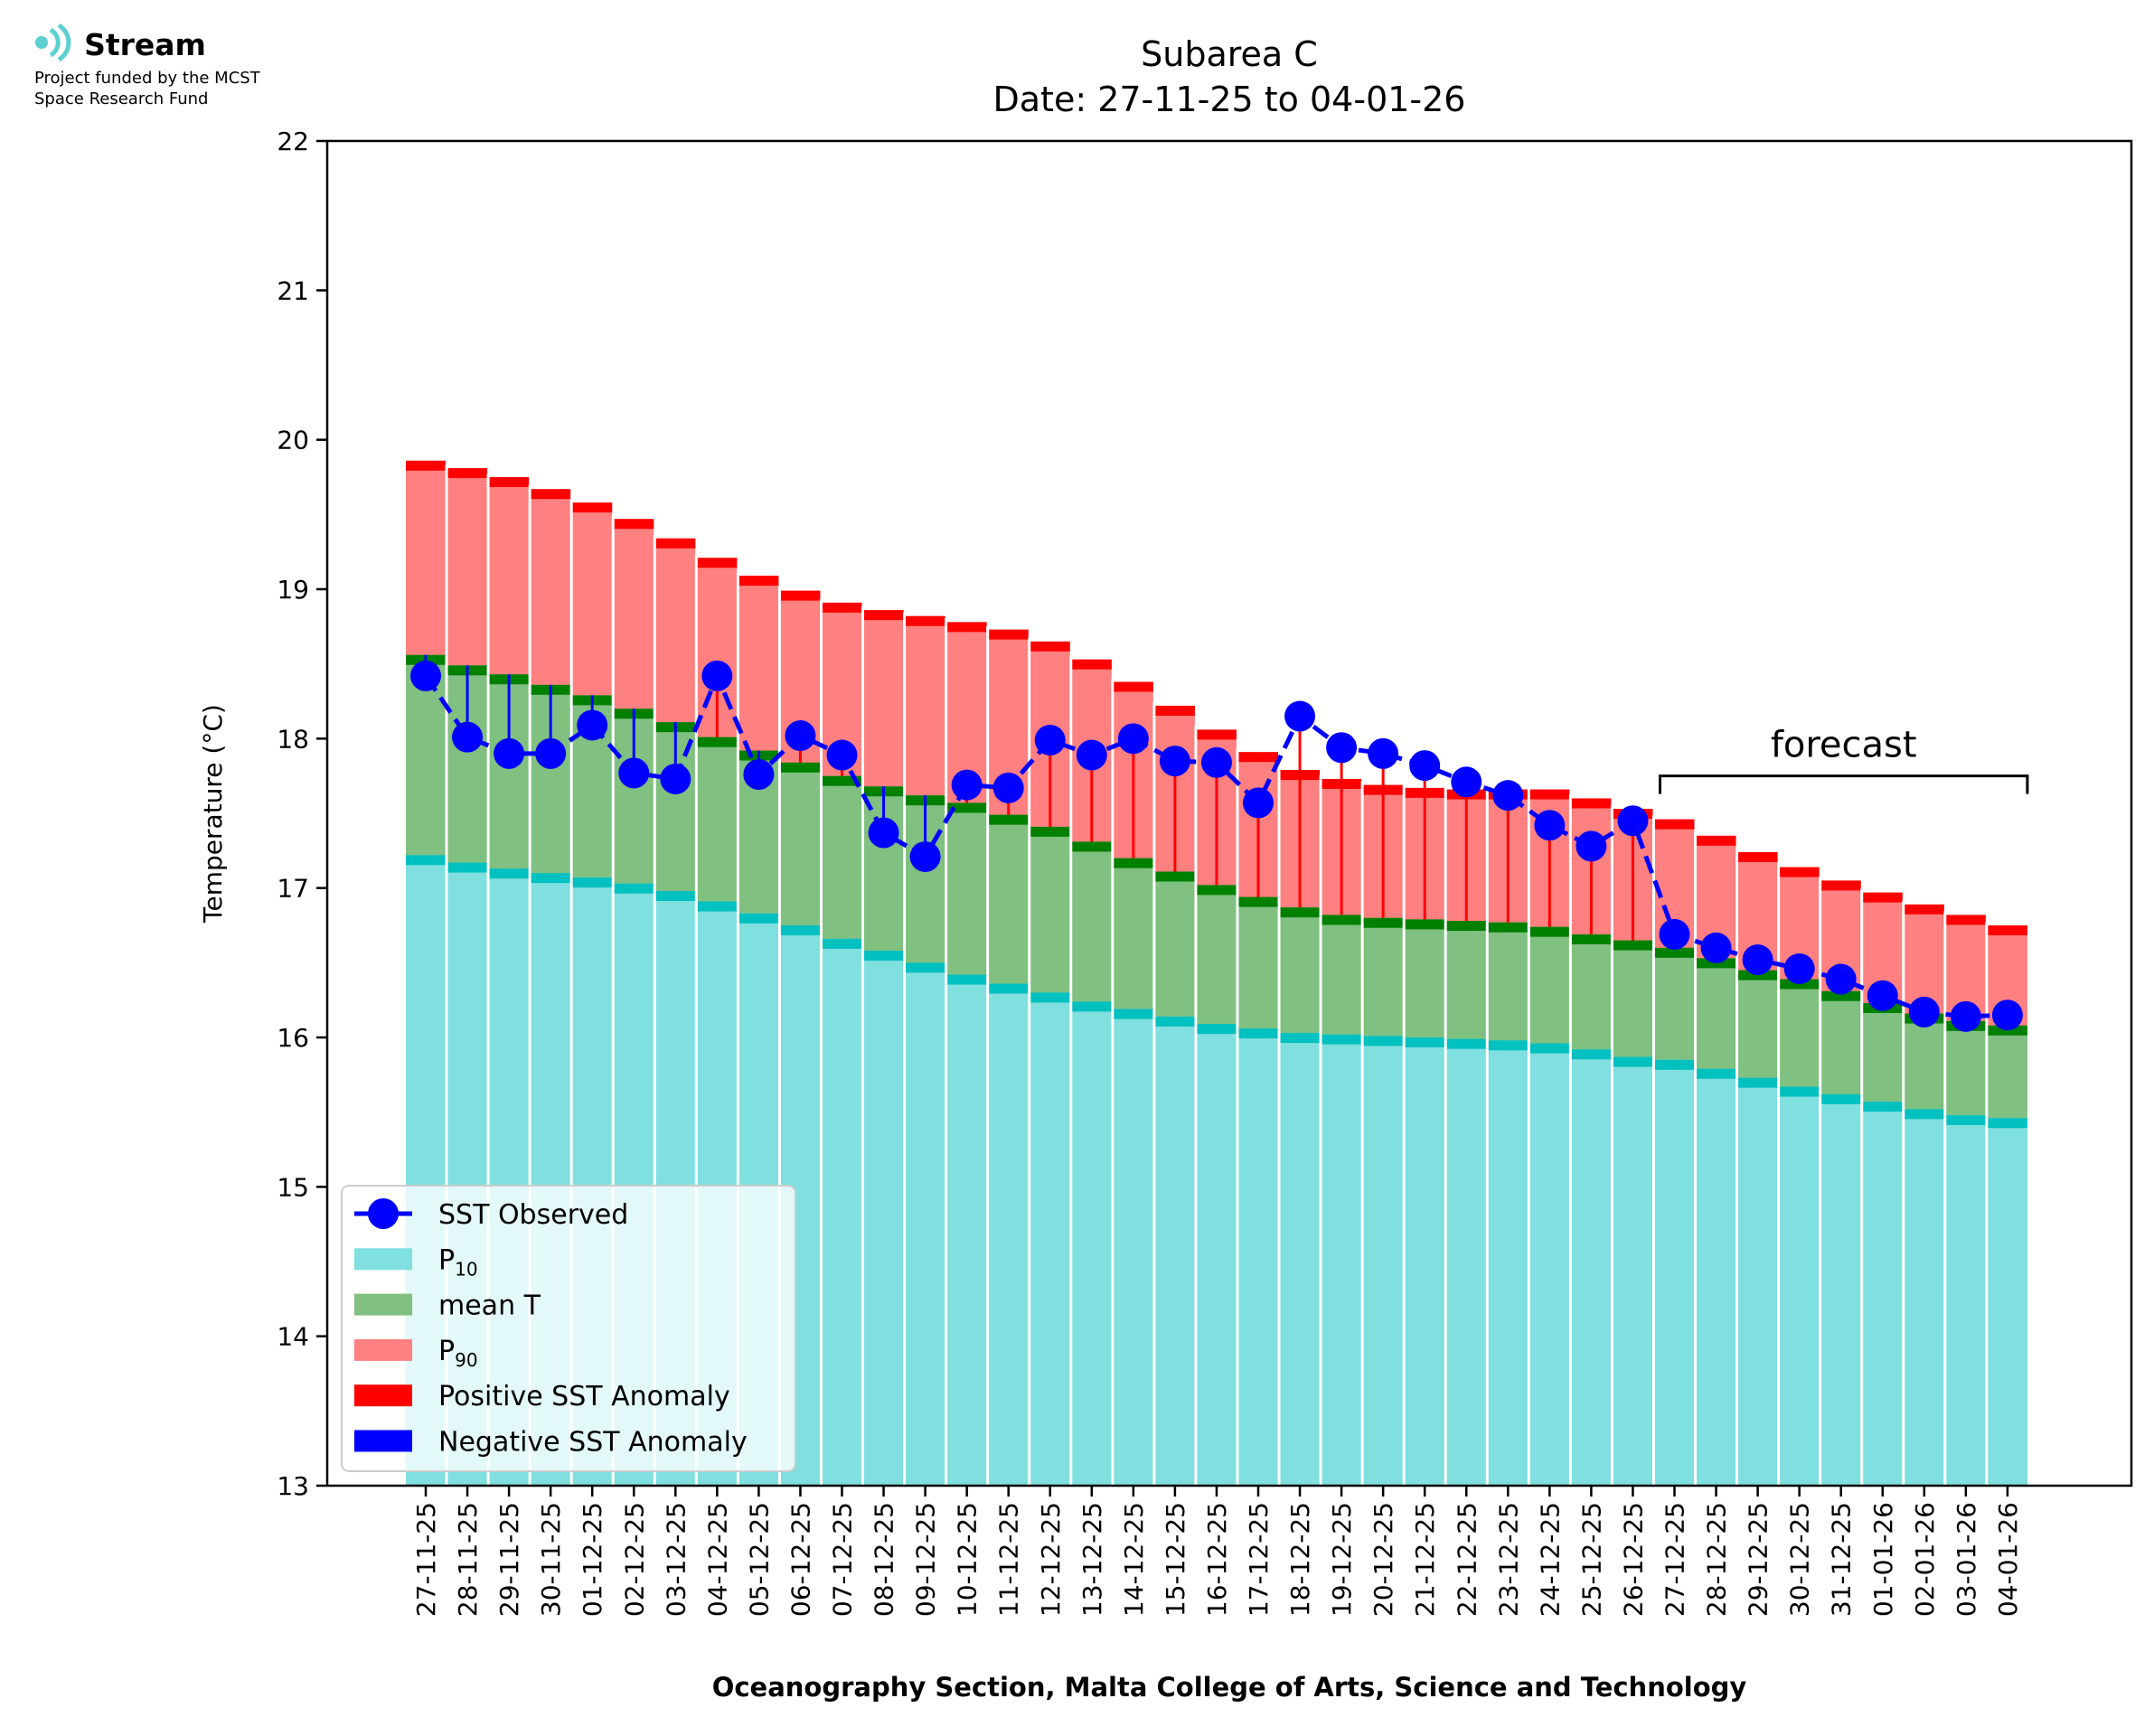 Image resolution: width=2154 pixels, height=1736 pixels. What do you see at coordinates (1229, 54) in the screenshot?
I see `chart-title: Subarea C` at bounding box center [1229, 54].